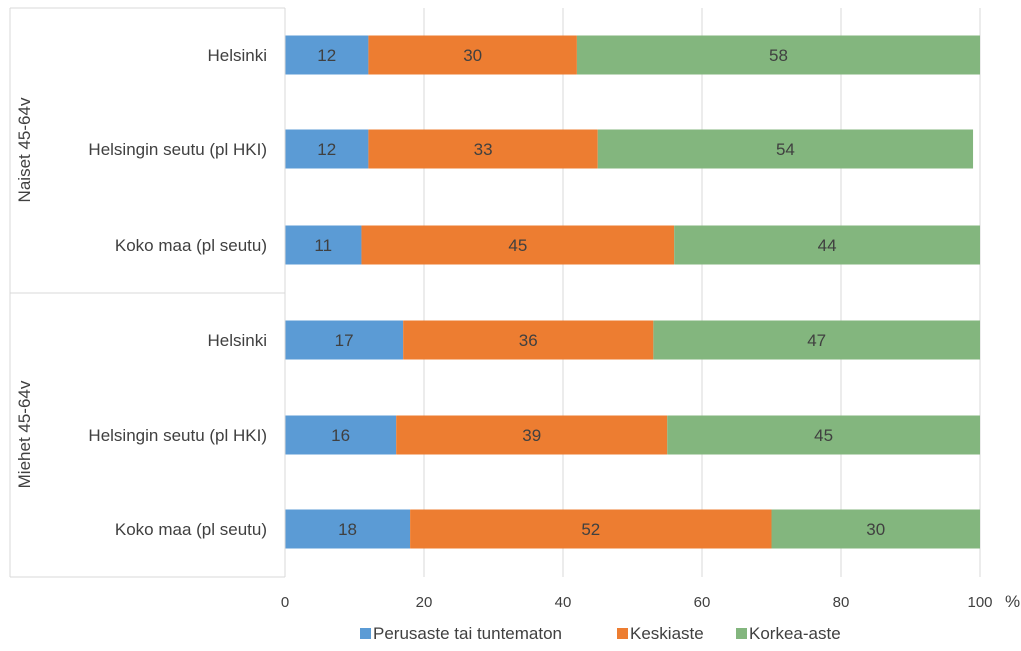  What do you see at coordinates (24, 434) in the screenshot?
I see `group-label: Miehet 45-64v` at bounding box center [24, 434].